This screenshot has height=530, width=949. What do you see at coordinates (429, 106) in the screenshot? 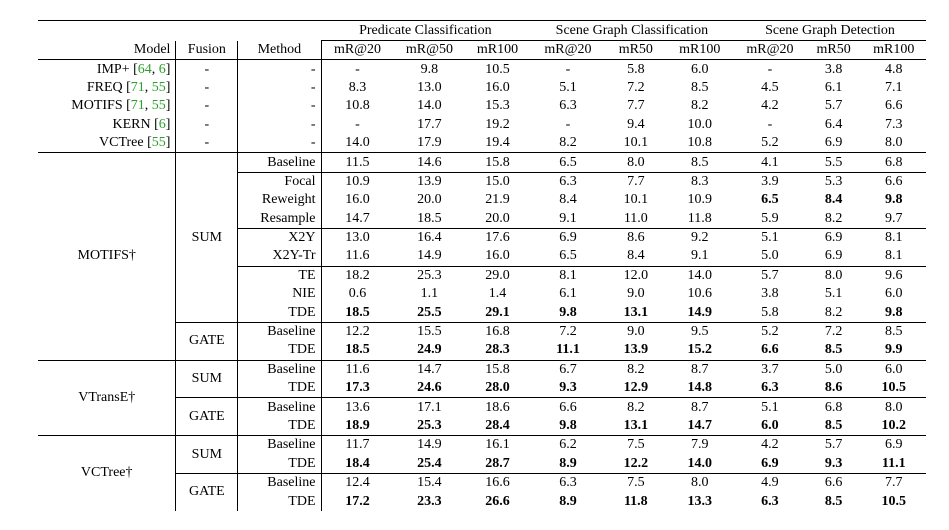
I see `value-cell: 14.0` at bounding box center [429, 106].